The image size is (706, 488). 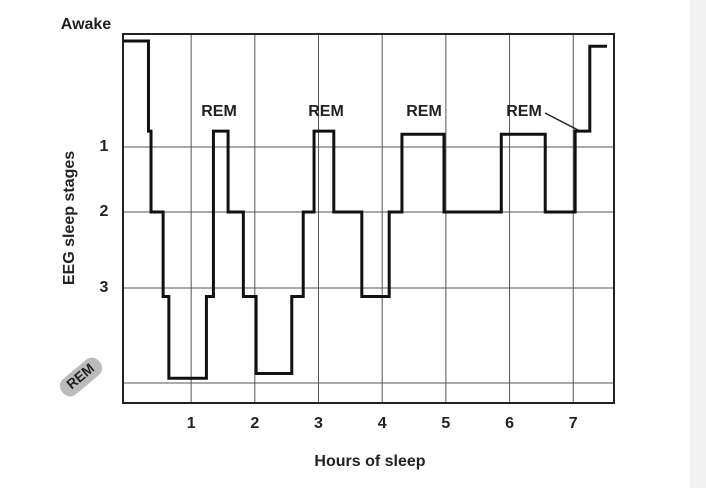 I want to click on y-tick-label: Awake, so click(x=86, y=24).